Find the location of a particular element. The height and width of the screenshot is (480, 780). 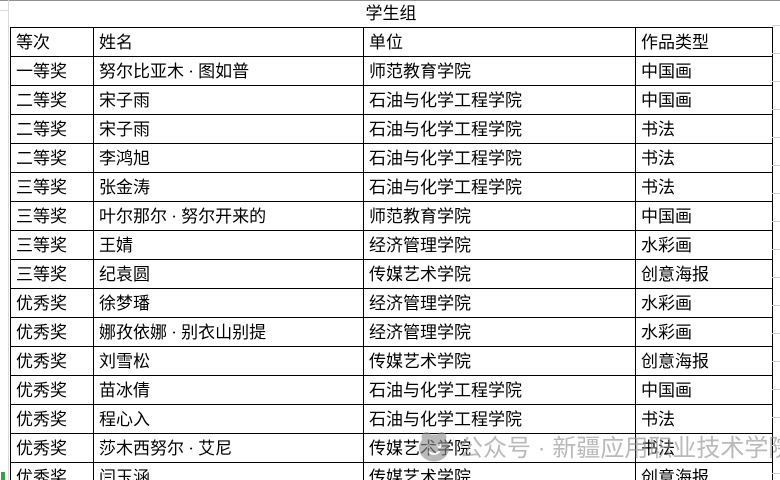

header-row: 等次 姓名 单位 作品类型 is located at coordinates (391, 42).